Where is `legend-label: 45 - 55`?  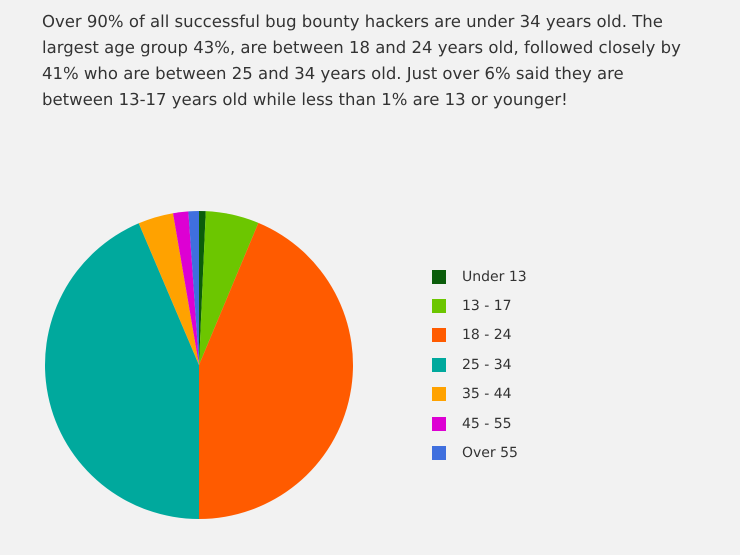
legend-label: 45 - 55 is located at coordinates (487, 424).